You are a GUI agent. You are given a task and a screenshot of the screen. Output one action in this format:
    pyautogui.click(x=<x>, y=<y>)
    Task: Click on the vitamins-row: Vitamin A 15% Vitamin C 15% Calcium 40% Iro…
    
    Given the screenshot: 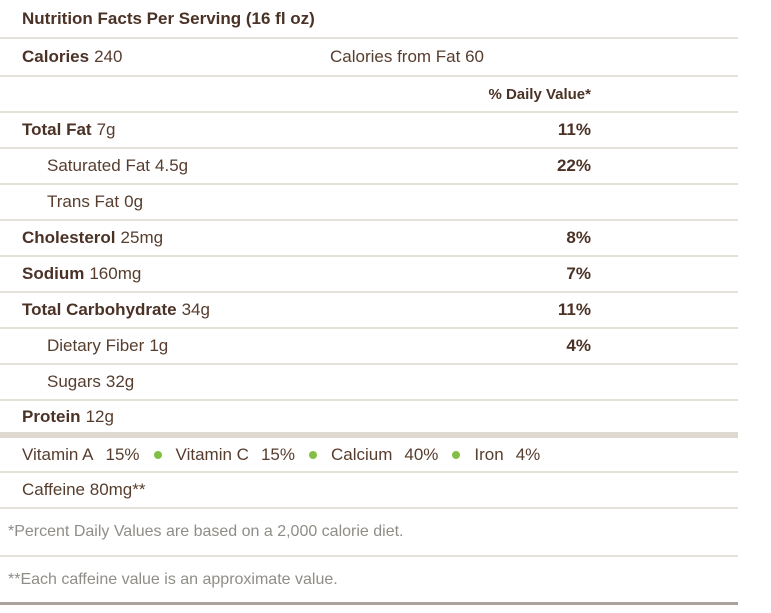 What is the action you would take?
    pyautogui.click(x=369, y=455)
    